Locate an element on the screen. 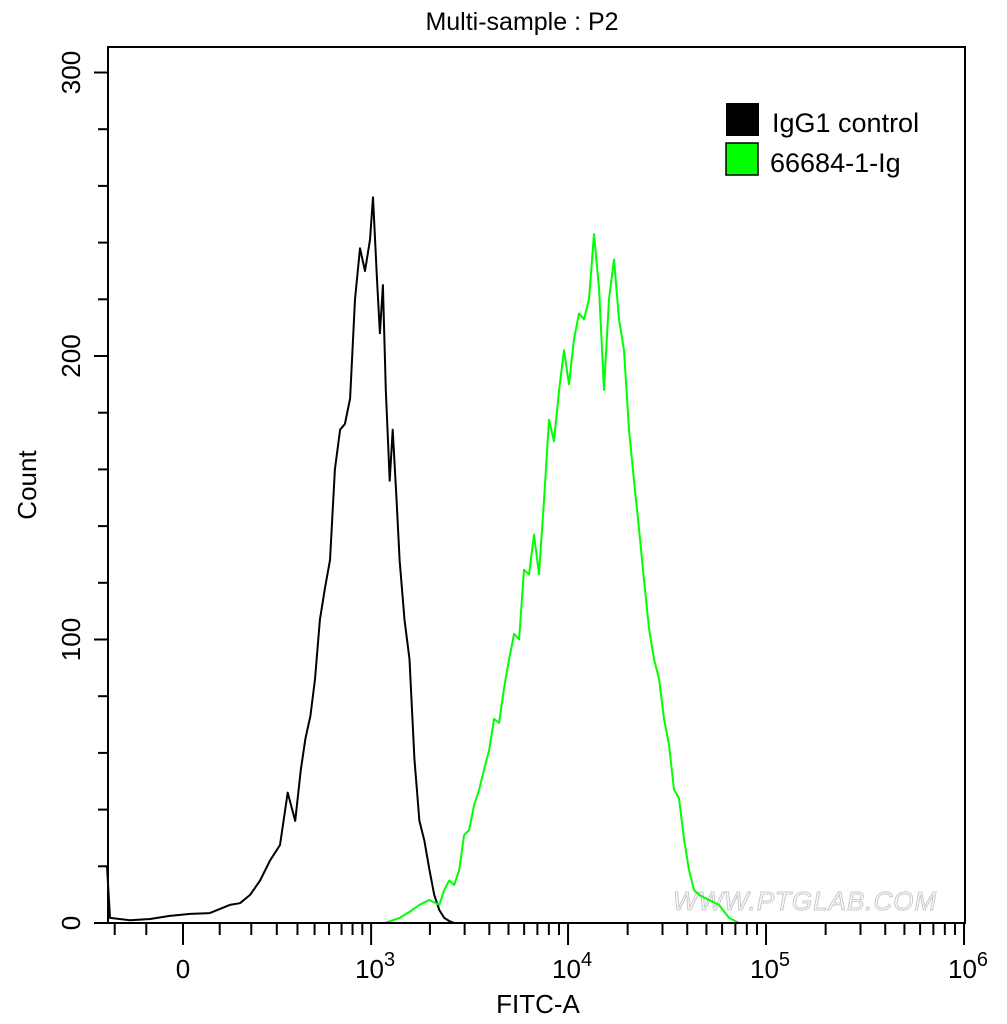 The height and width of the screenshot is (1024, 1007). y-tick-label: 200 is located at coordinates (71, 355).